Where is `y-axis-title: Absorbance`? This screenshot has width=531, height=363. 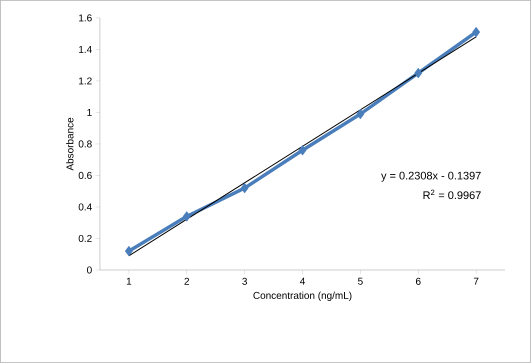 y-axis-title: Absorbance is located at coordinates (70, 144).